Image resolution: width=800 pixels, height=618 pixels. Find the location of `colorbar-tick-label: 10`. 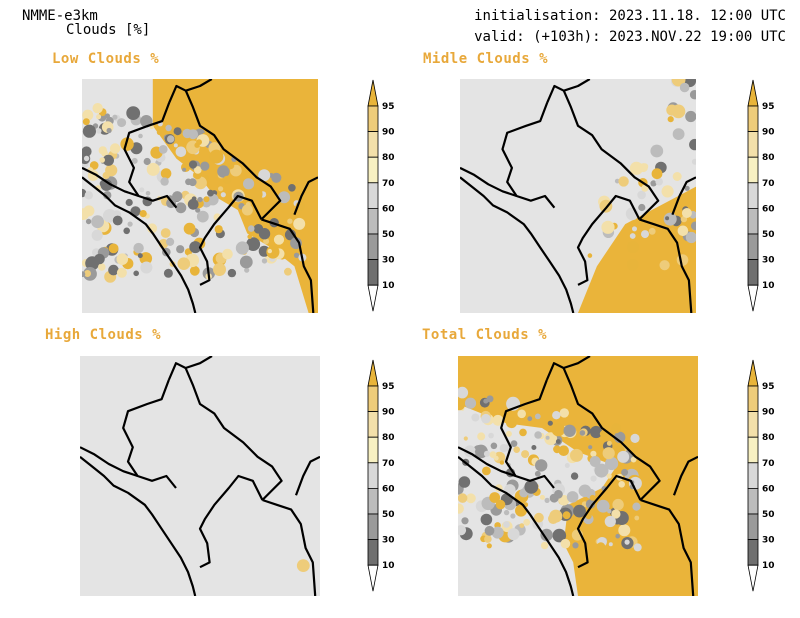

colorbar-tick-label: 10 is located at coordinates (388, 286).